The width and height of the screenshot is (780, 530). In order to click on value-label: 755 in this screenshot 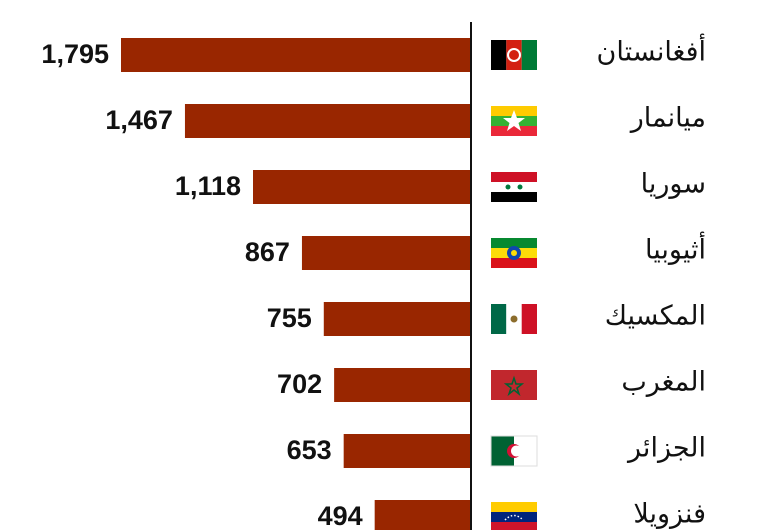, I will do `click(289, 318)`.